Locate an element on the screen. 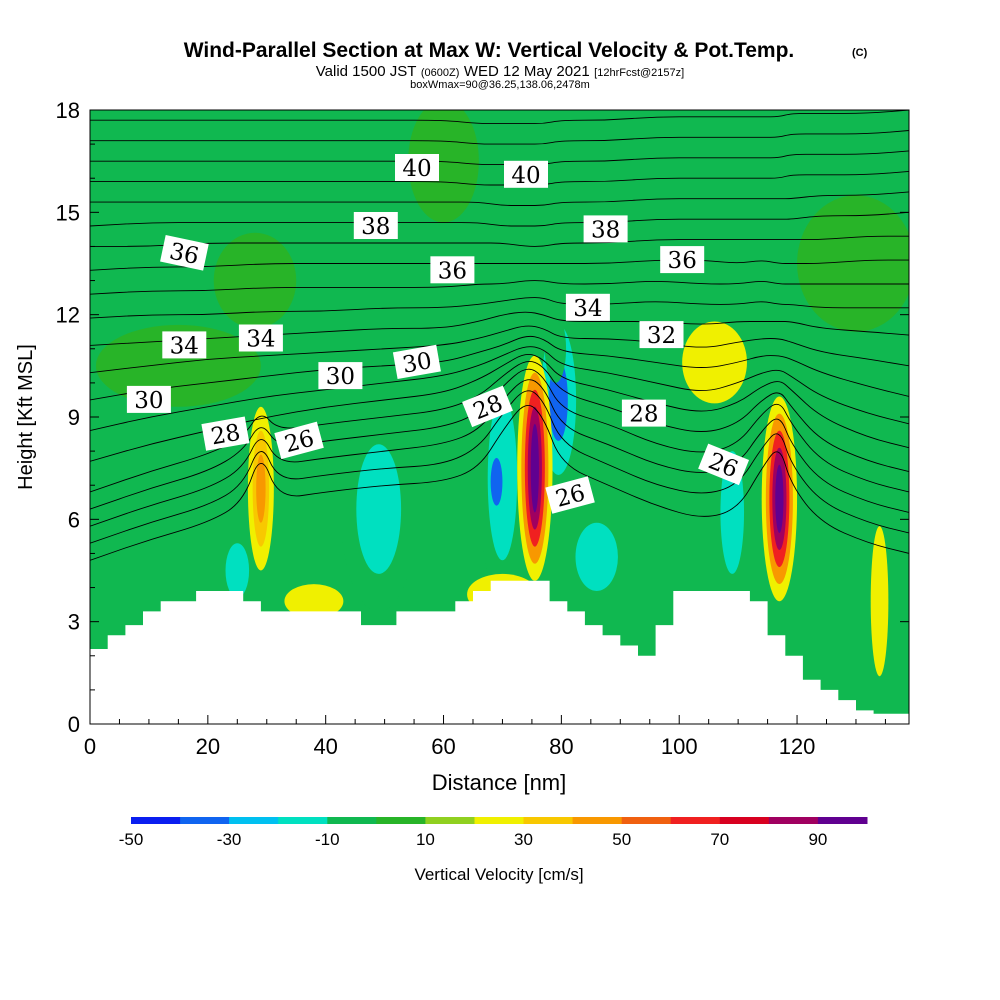 The width and height of the screenshot is (1000, 1000). subtitle-utc: (0600Z) is located at coordinates (440, 73).